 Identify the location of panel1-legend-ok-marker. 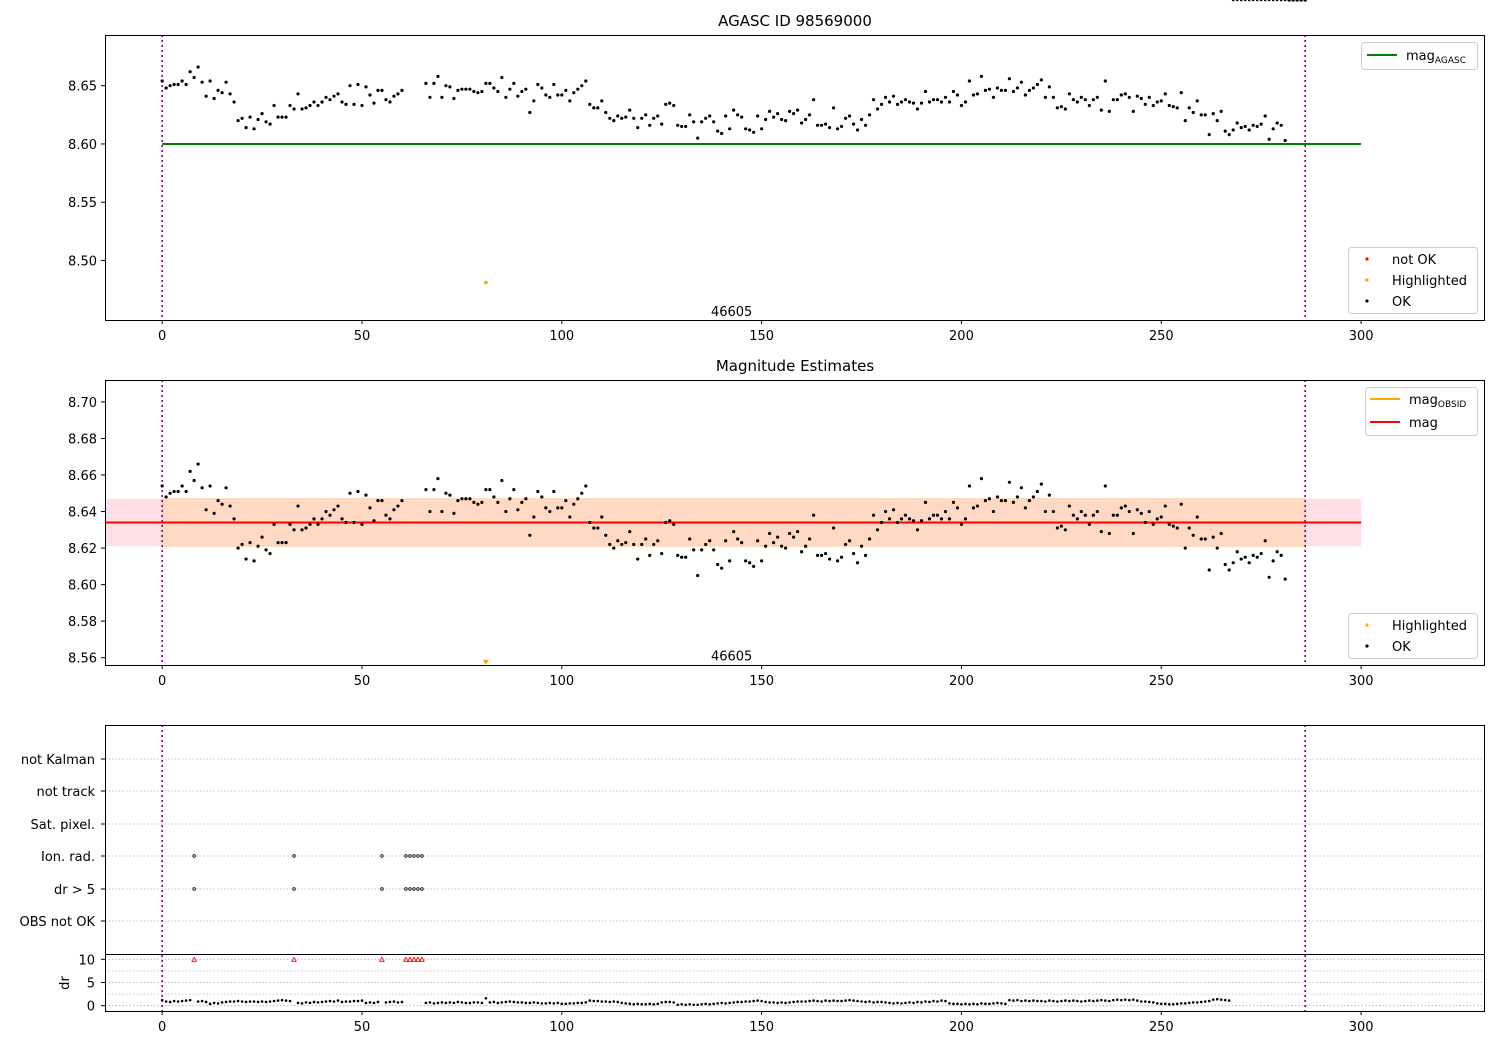
(1367, 301).